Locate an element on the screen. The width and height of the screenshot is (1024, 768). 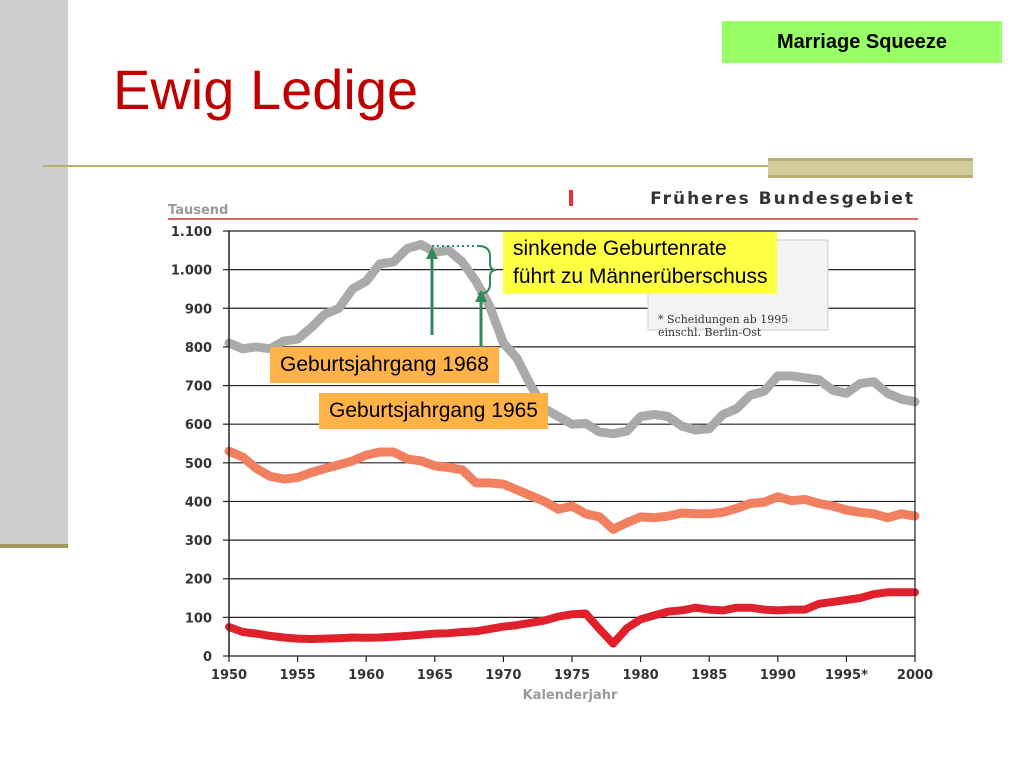
y-tick-label: 900 is located at coordinates (198, 309).